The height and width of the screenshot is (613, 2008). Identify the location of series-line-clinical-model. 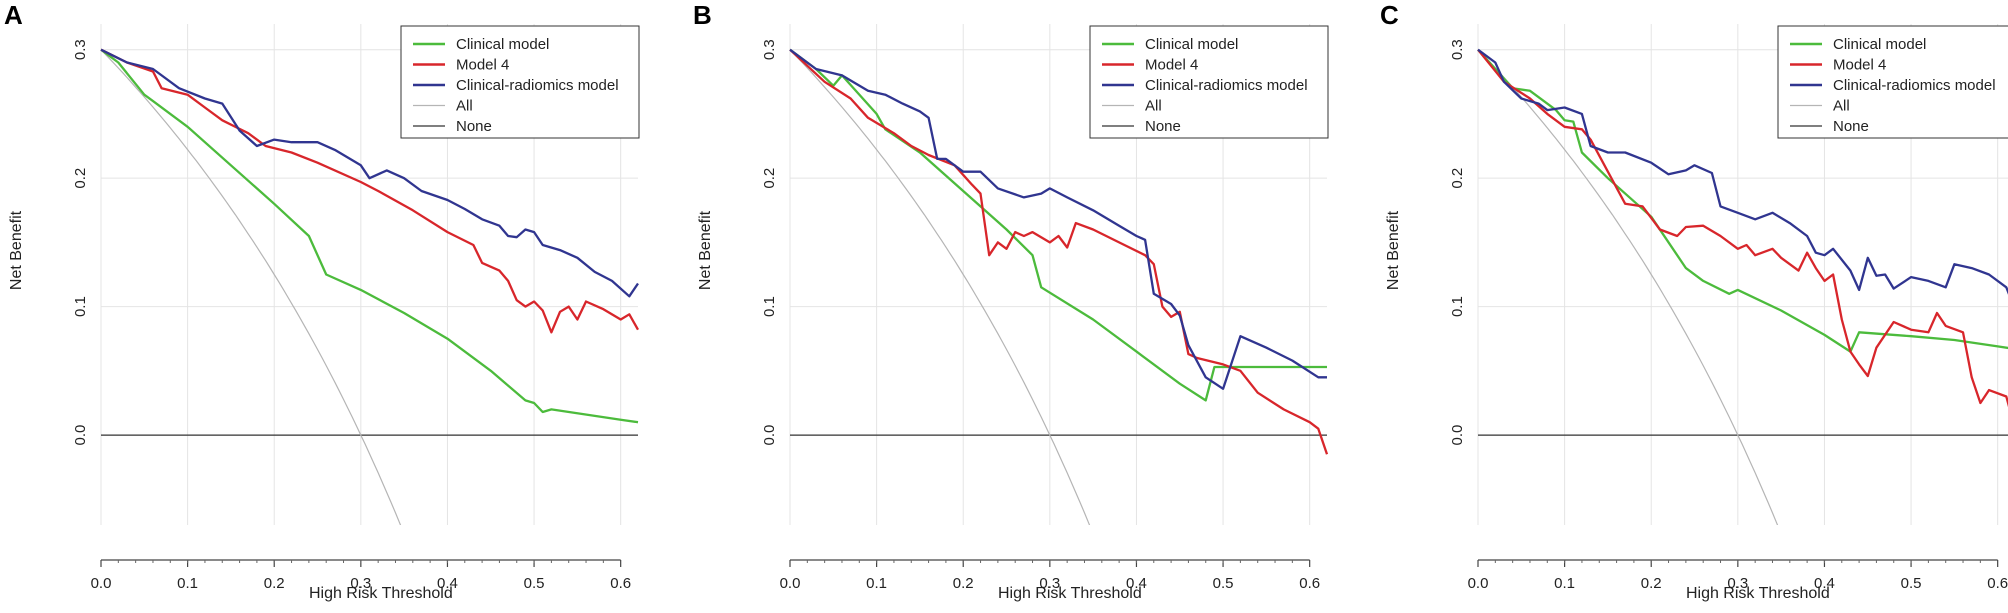
(1742, 200).